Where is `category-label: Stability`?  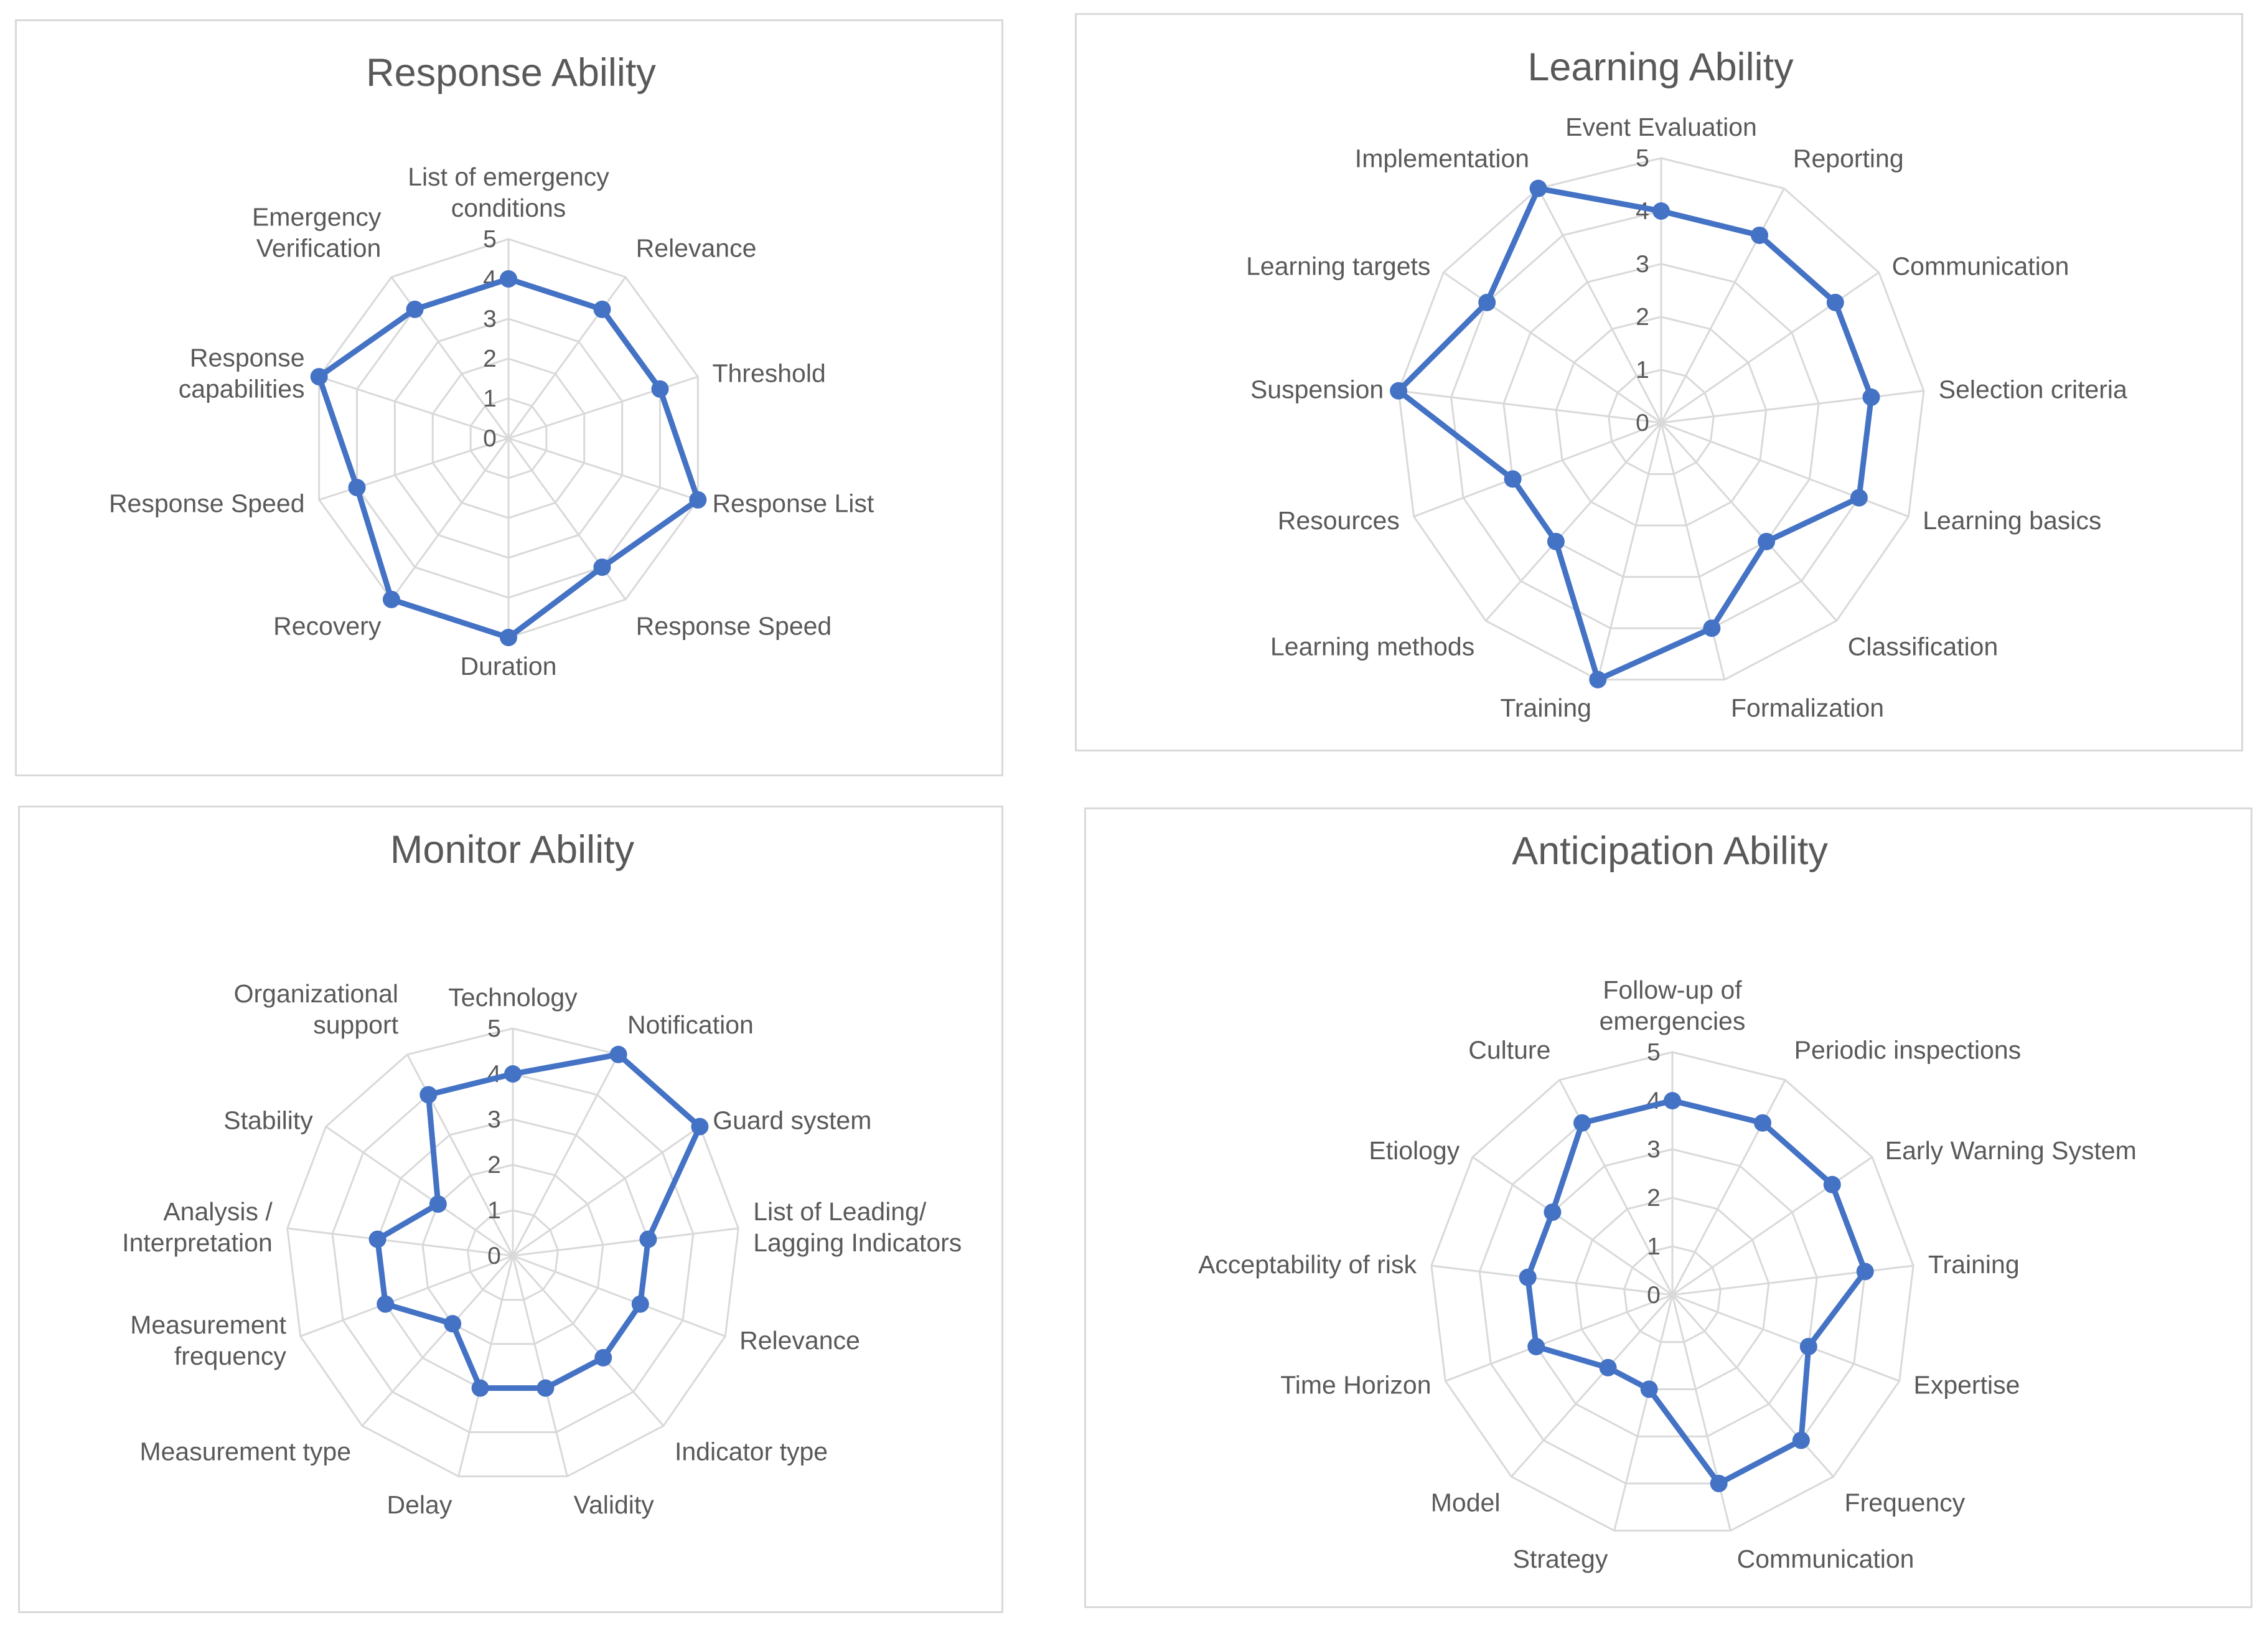
category-label: Stability is located at coordinates (268, 1120).